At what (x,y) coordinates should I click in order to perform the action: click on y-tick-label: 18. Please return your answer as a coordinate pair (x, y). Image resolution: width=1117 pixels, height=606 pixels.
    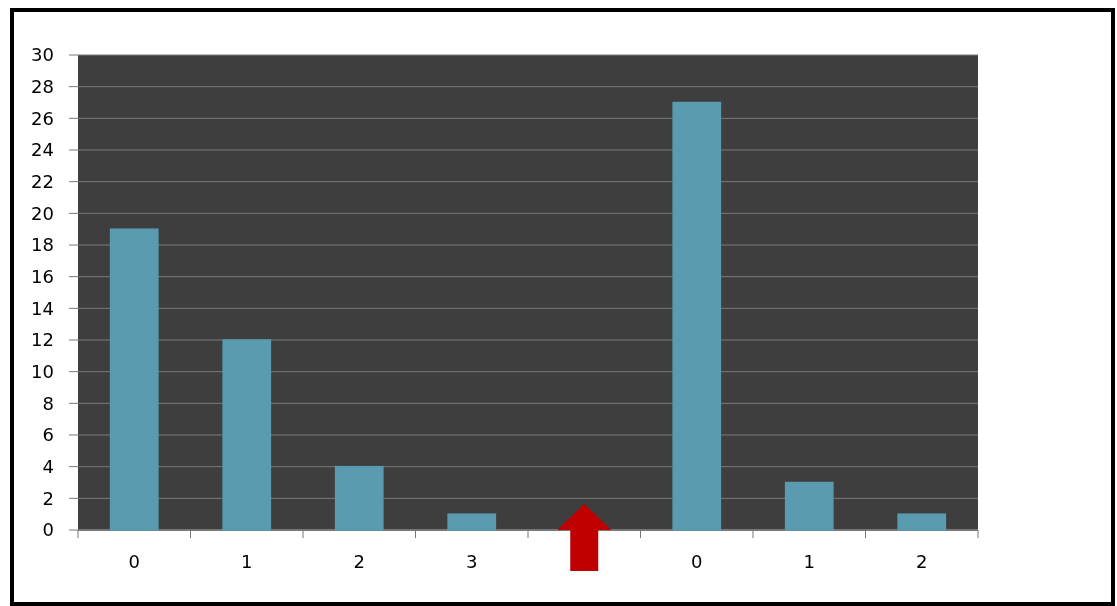
    Looking at the image, I should click on (42, 245).